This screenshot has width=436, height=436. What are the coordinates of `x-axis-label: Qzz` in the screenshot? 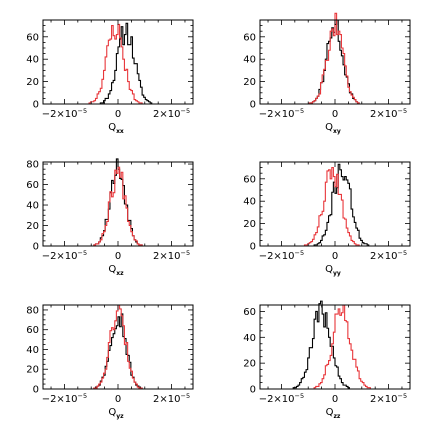 It's located at (333, 413).